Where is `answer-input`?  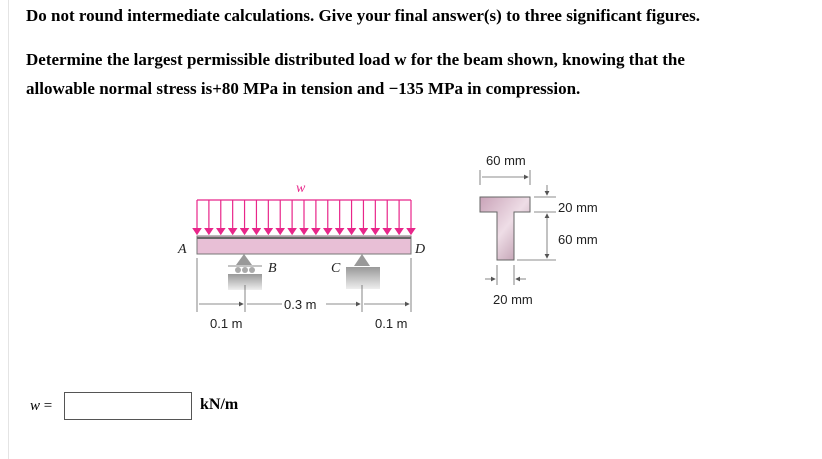
answer-input is located at coordinates (128, 406).